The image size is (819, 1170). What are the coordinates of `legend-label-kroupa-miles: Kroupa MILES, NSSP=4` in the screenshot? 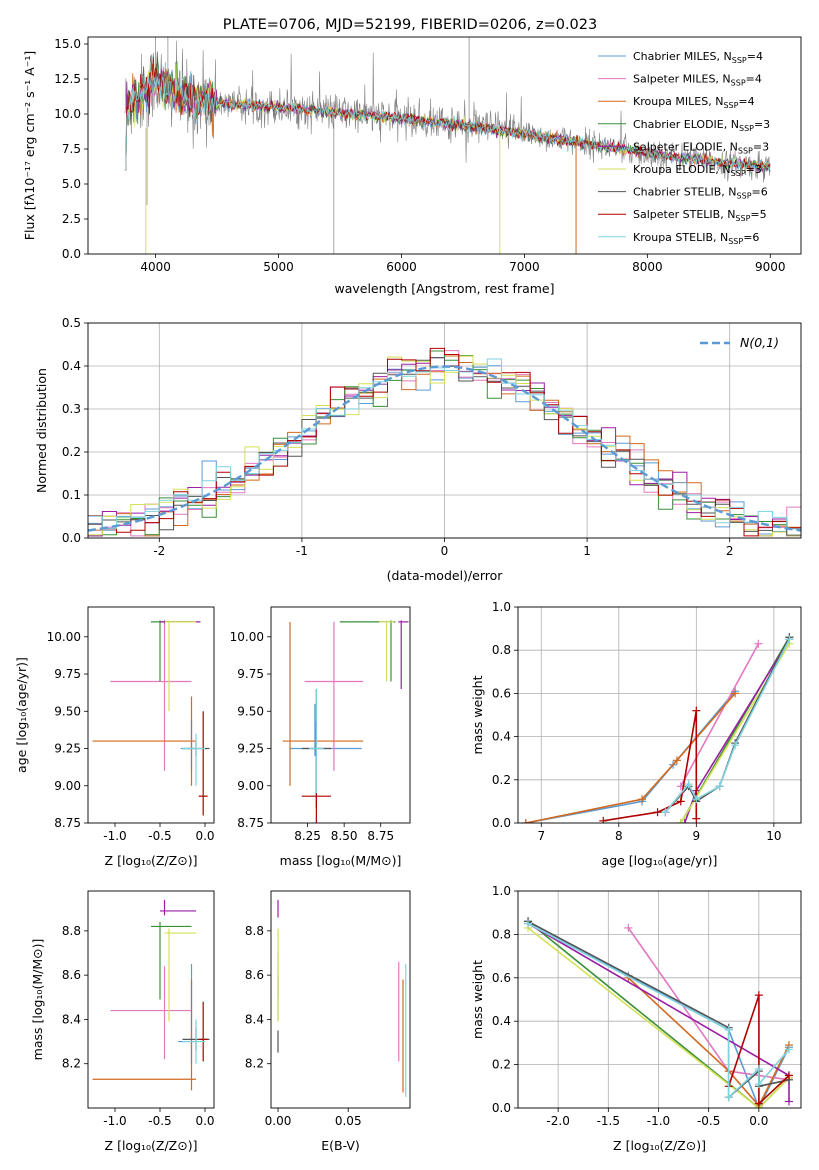 It's located at (694, 102).